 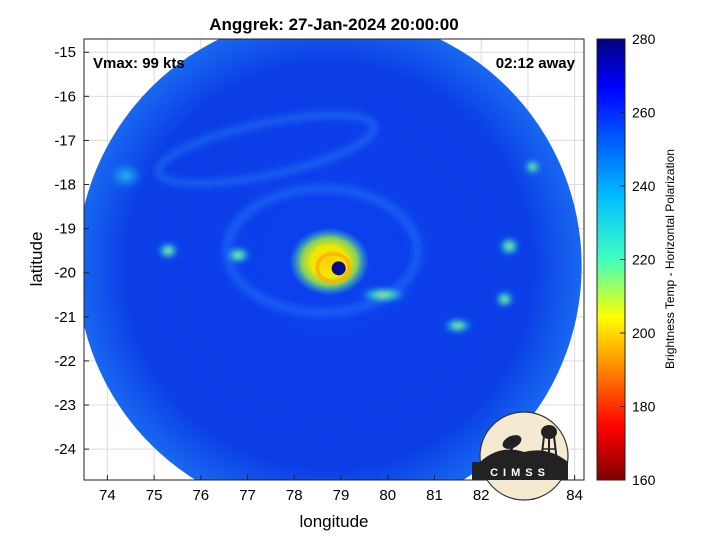 I want to click on x-tick-label: 80, so click(x=387, y=495).